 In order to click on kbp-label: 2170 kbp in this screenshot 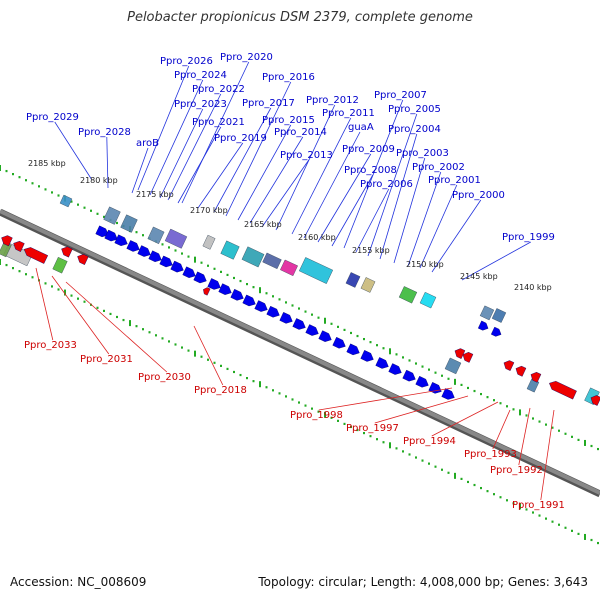, I will do `click(209, 210)`.